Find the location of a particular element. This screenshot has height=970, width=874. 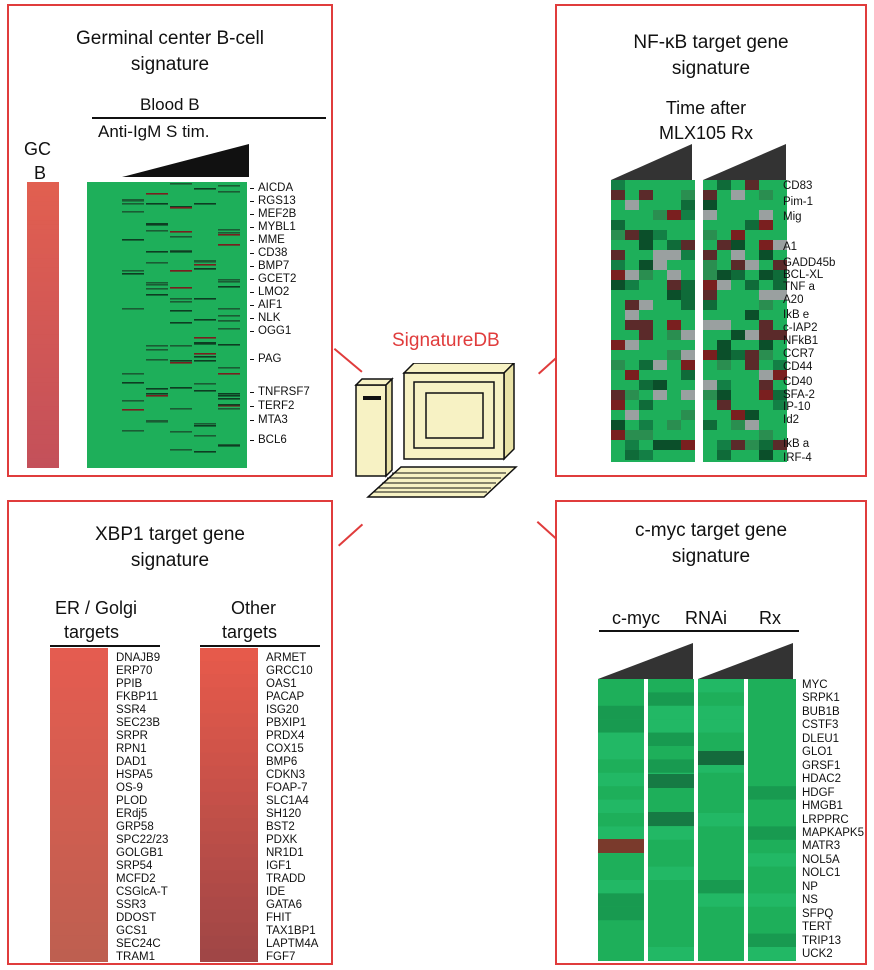

cmyc-gene-label: SFPQ is located at coordinates (818, 913).